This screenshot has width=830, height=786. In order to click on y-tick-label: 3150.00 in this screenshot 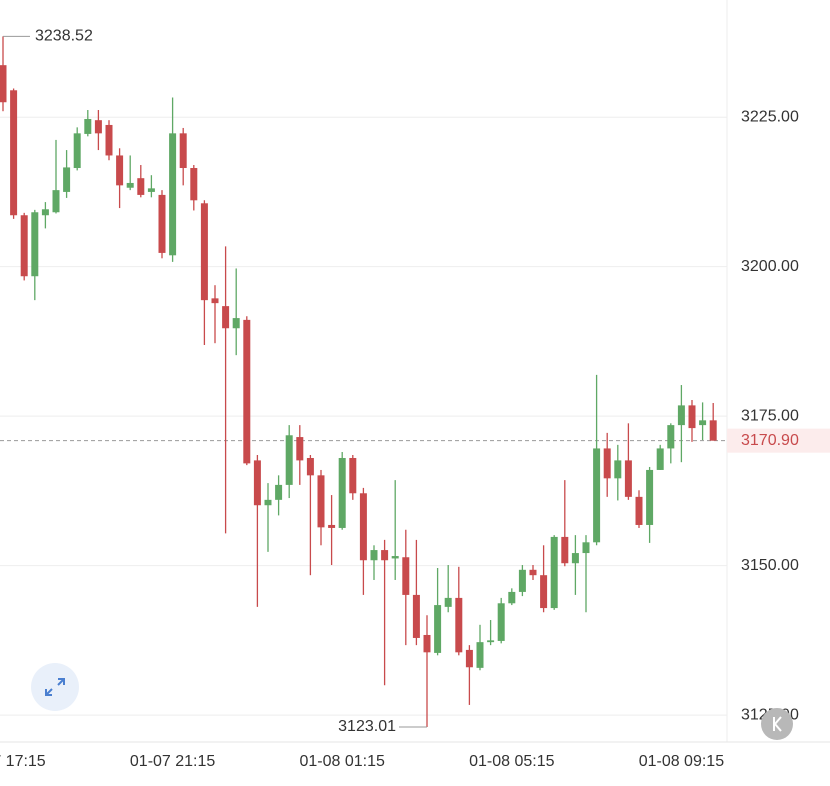, I will do `click(770, 565)`.